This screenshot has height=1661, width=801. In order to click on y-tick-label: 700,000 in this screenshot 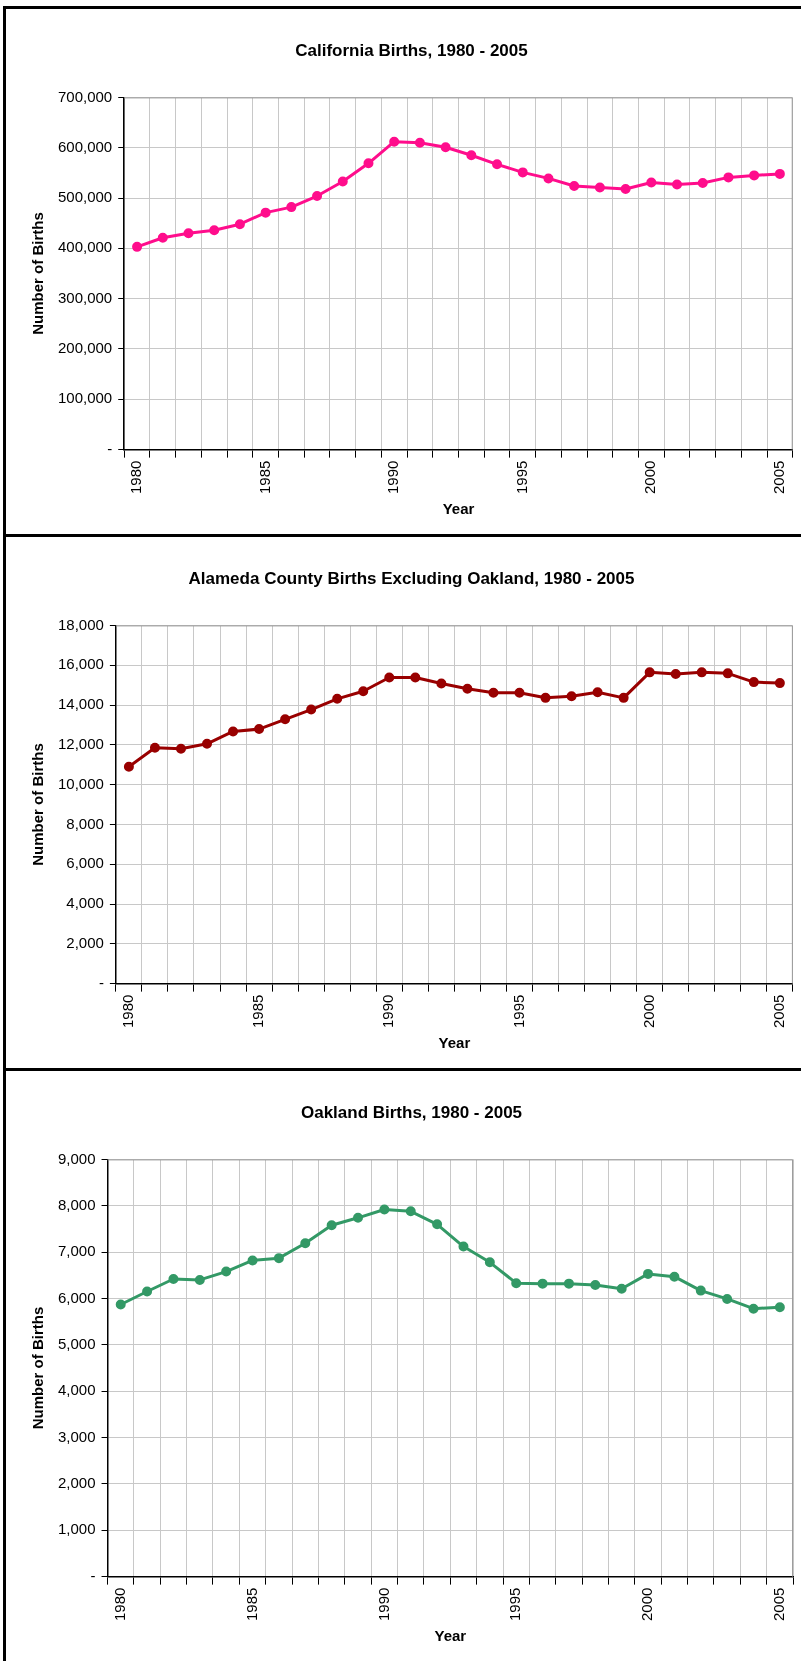, I will do `click(85, 96)`.